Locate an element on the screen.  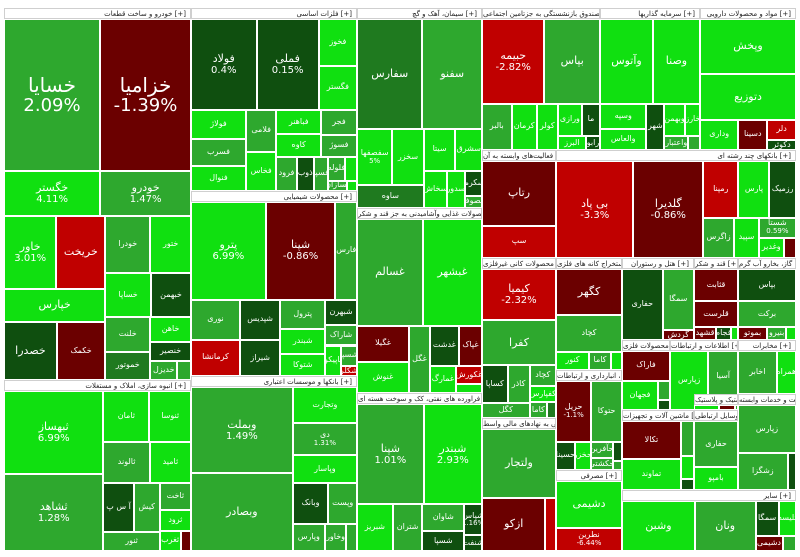
stock-tile: حکشتی is located at coordinates (601, 463).